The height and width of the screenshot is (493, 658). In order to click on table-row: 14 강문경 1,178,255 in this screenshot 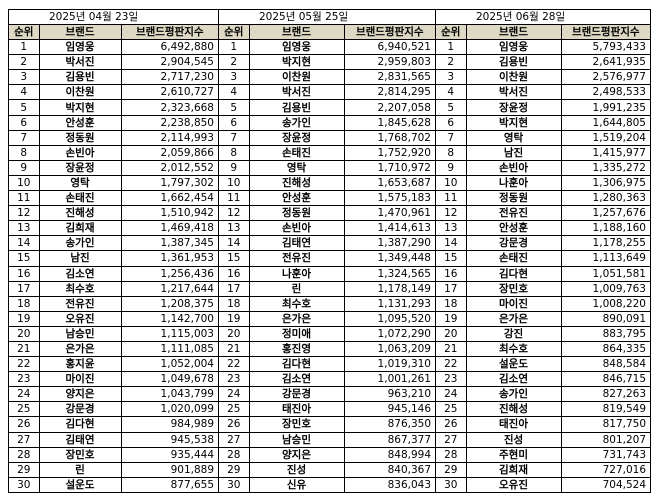, I will do `click(543, 243)`.